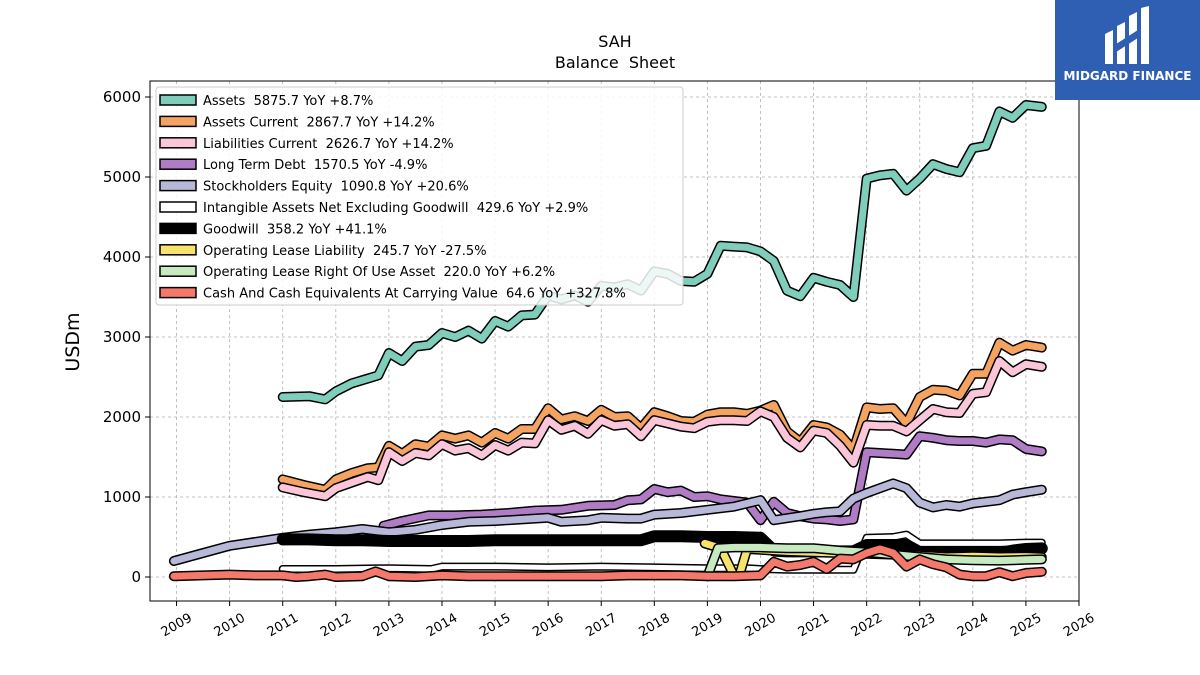  Describe the element at coordinates (654, 626) in the screenshot. I see `x-tick-label: 2018` at that location.